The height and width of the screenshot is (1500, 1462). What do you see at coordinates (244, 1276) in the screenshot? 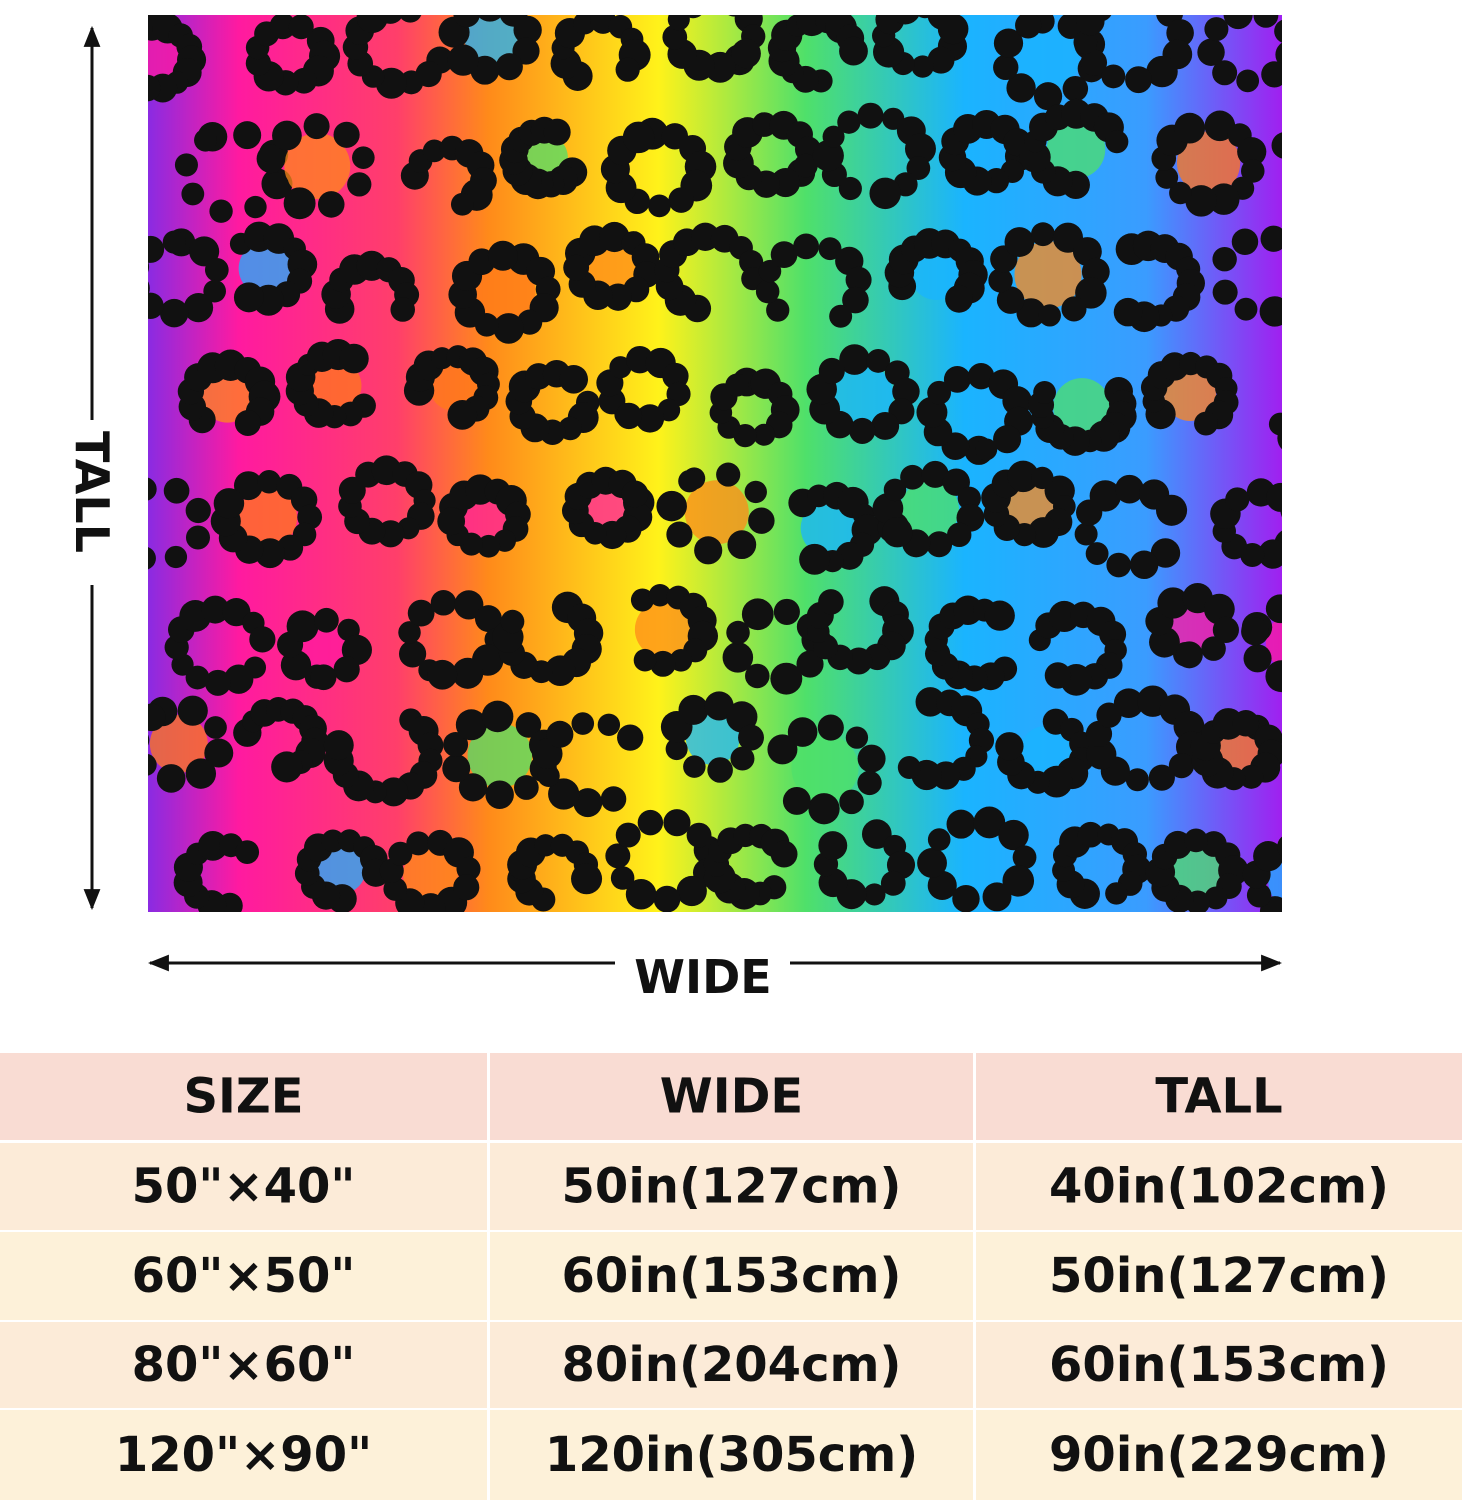
I see `table-cell-text: 60"×50"` at bounding box center [244, 1276].